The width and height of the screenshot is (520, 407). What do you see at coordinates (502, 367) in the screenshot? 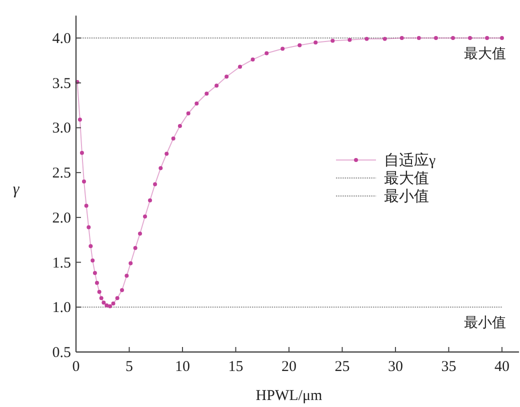
I see `x-tick-label: 40` at bounding box center [502, 367].